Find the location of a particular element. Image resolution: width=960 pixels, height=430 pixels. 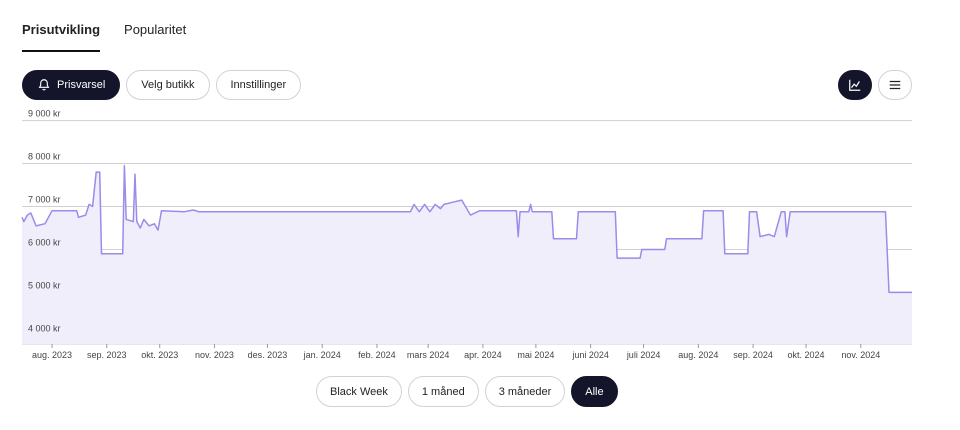

settings-button: Innstillinger is located at coordinates (258, 85).